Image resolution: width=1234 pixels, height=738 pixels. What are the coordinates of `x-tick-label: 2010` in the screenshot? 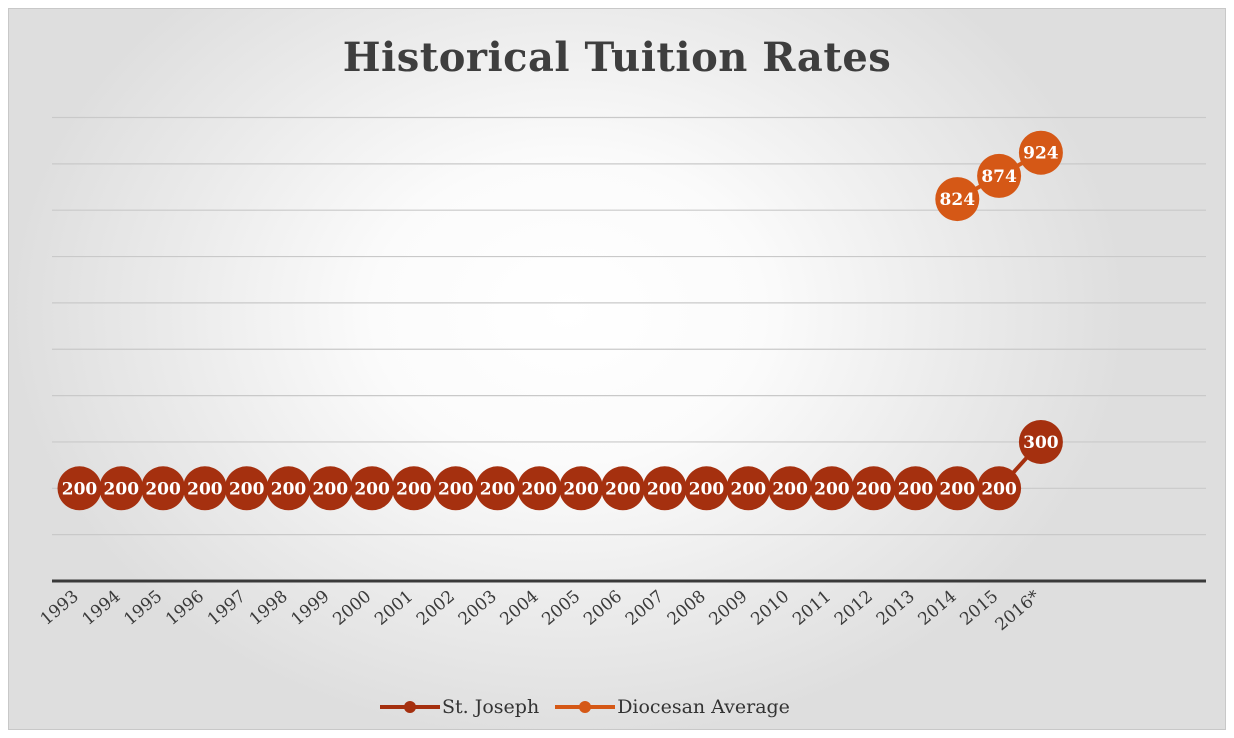 It's located at (770, 608).